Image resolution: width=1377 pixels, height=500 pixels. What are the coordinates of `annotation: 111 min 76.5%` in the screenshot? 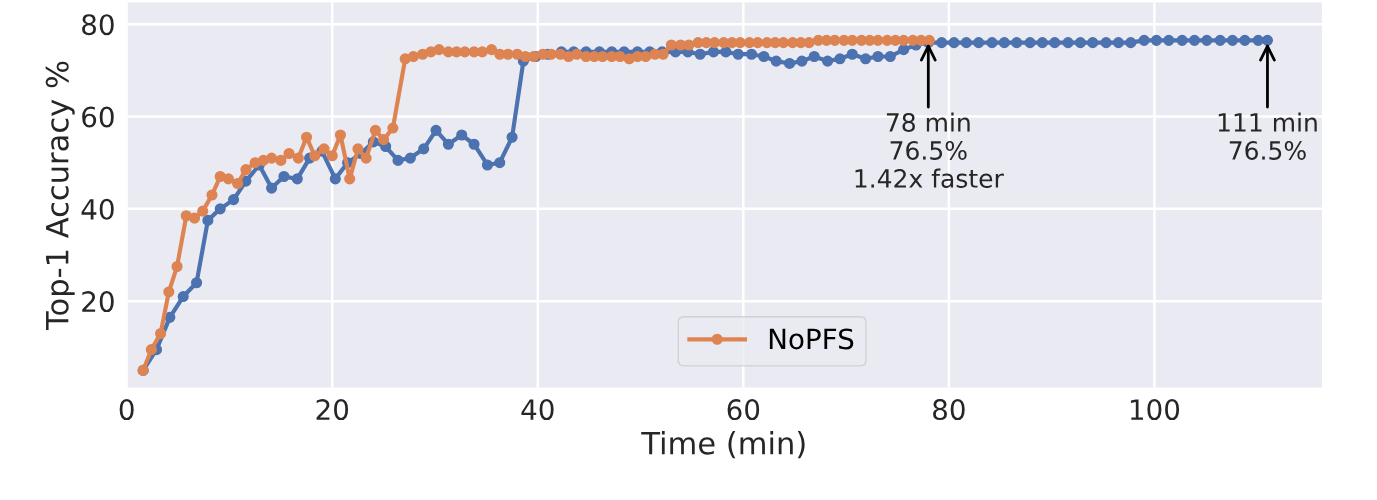 It's located at (1267, 136).